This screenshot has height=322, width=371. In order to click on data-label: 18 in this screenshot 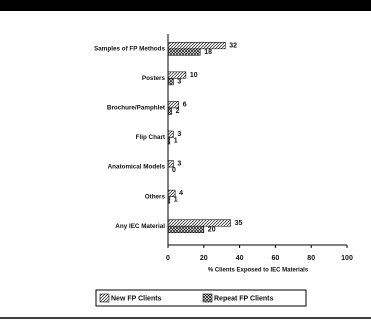, I will do `click(208, 52)`.